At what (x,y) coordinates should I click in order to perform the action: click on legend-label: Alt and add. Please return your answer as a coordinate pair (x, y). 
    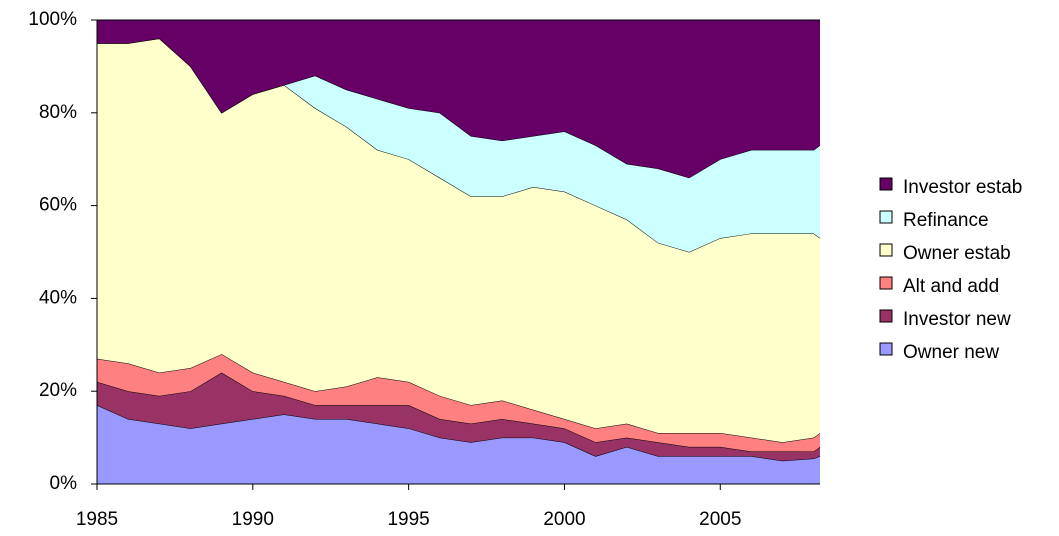
    Looking at the image, I should click on (951, 286).